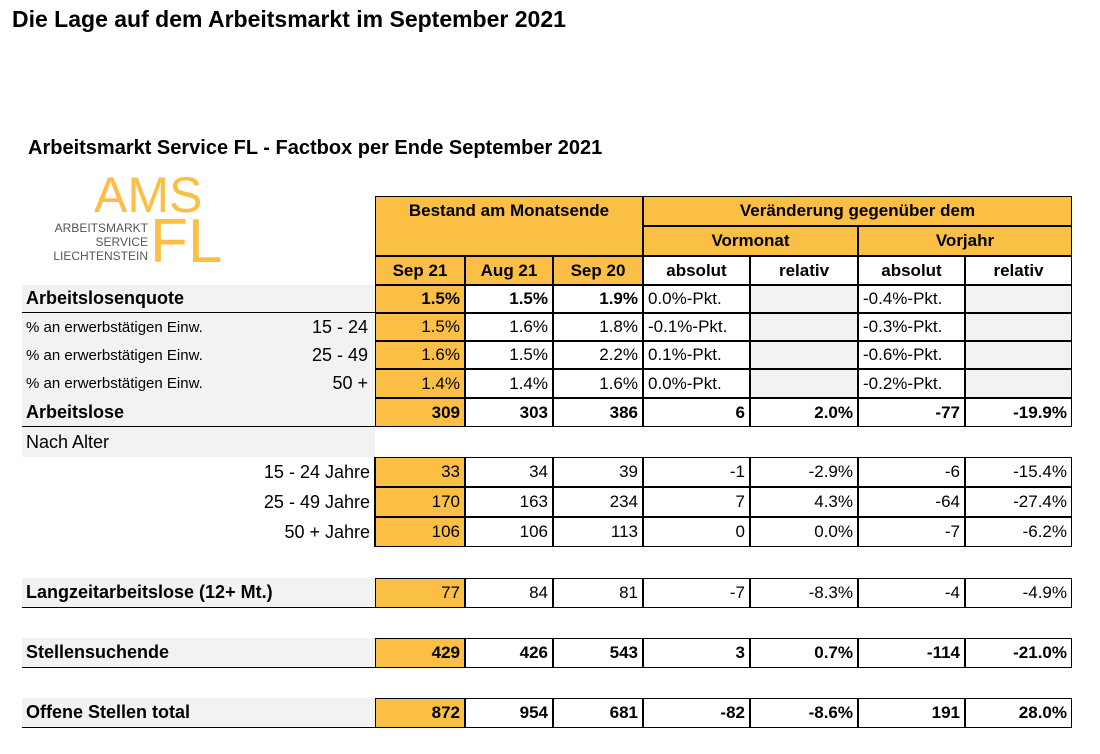 The width and height of the screenshot is (1100, 754). Describe the element at coordinates (804, 653) in the screenshot. I see `value-cell: 0.7%` at that location.